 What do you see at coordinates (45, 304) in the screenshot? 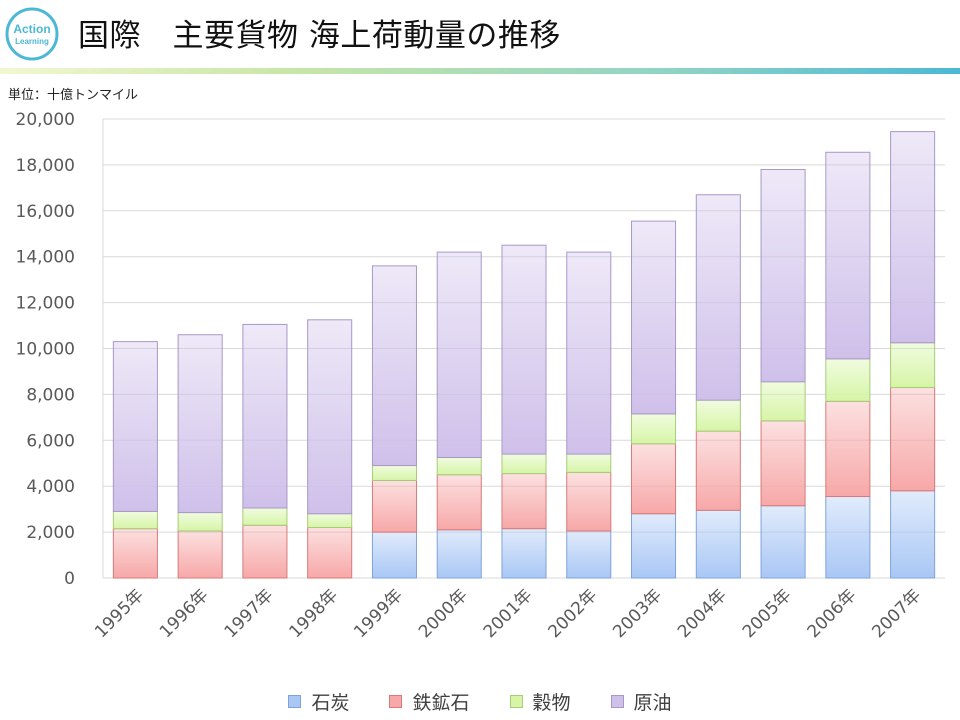
I see `y-tick-label: 12,000` at bounding box center [45, 304].